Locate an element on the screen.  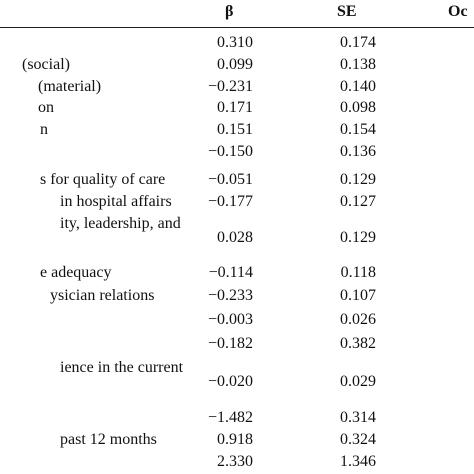
se-value: 0.098 is located at coordinates (358, 107).